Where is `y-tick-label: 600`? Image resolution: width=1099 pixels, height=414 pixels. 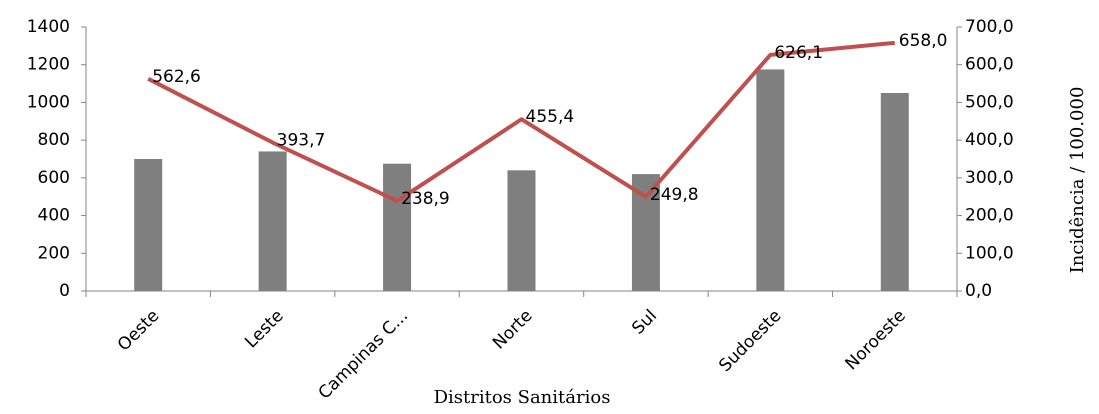
y-tick-label: 600 is located at coordinates (54, 178).